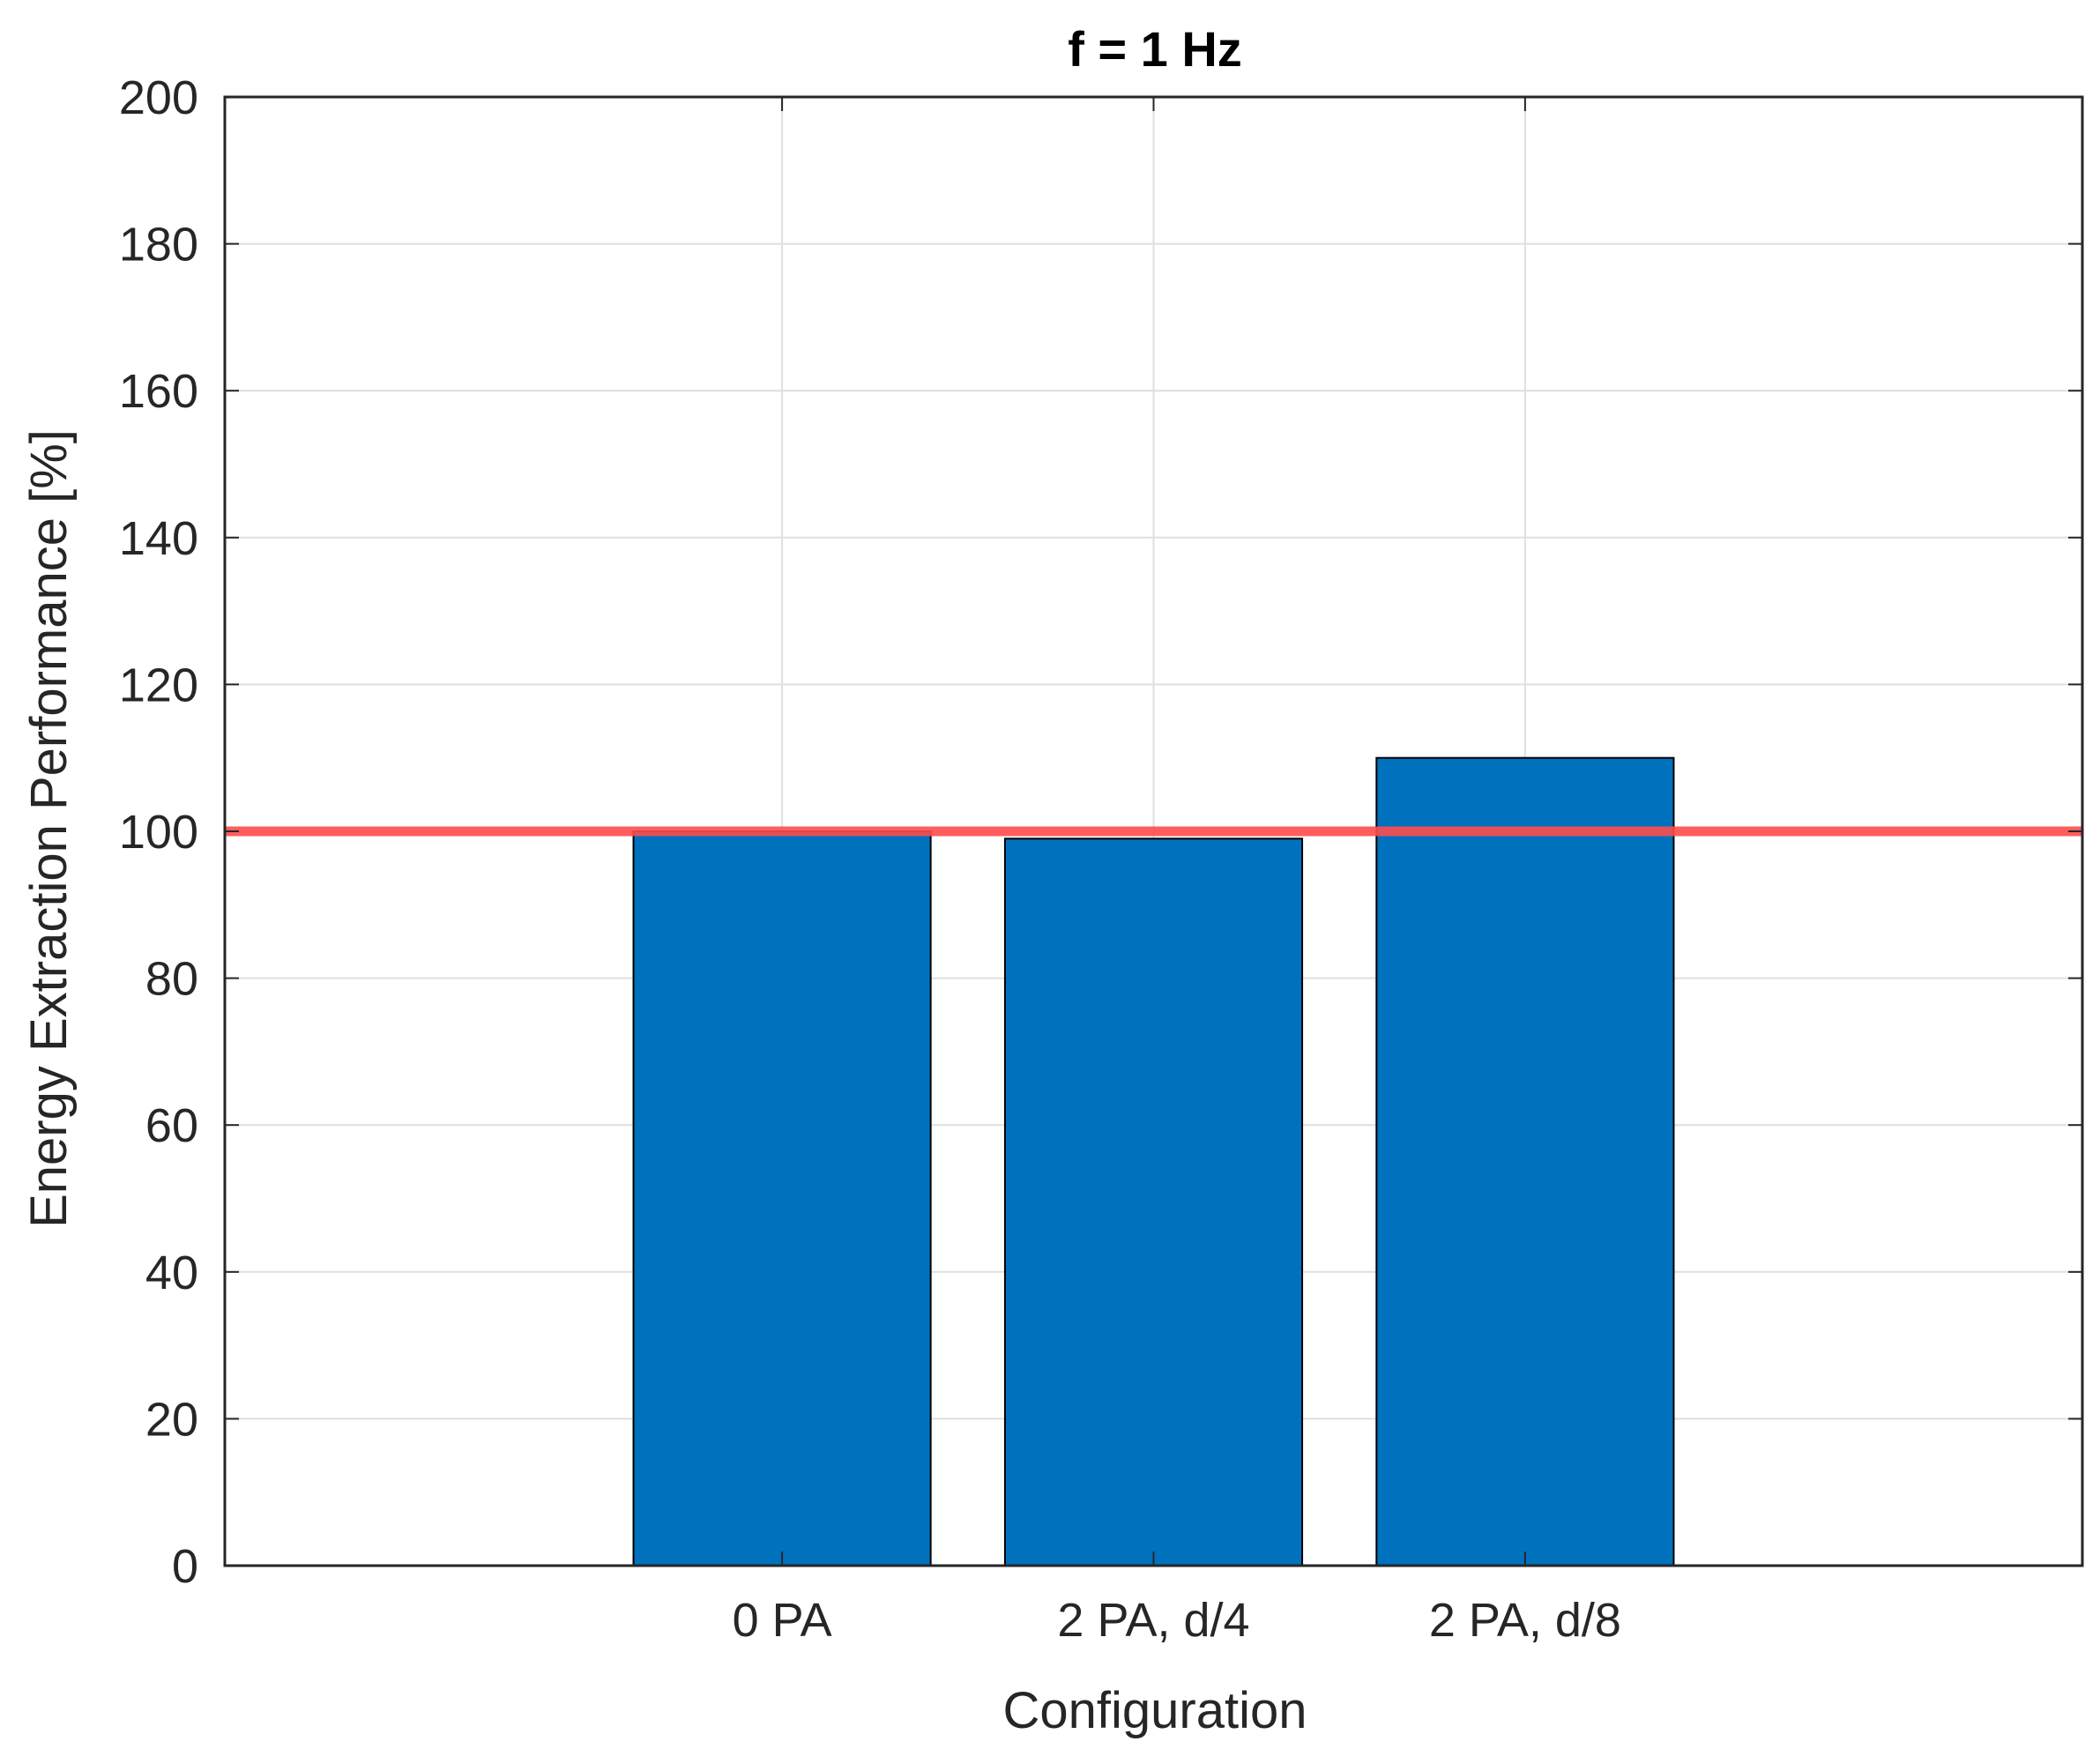 Image resolution: width=2100 pixels, height=1764 pixels. I want to click on y-tick-label: 60, so click(171, 1125).